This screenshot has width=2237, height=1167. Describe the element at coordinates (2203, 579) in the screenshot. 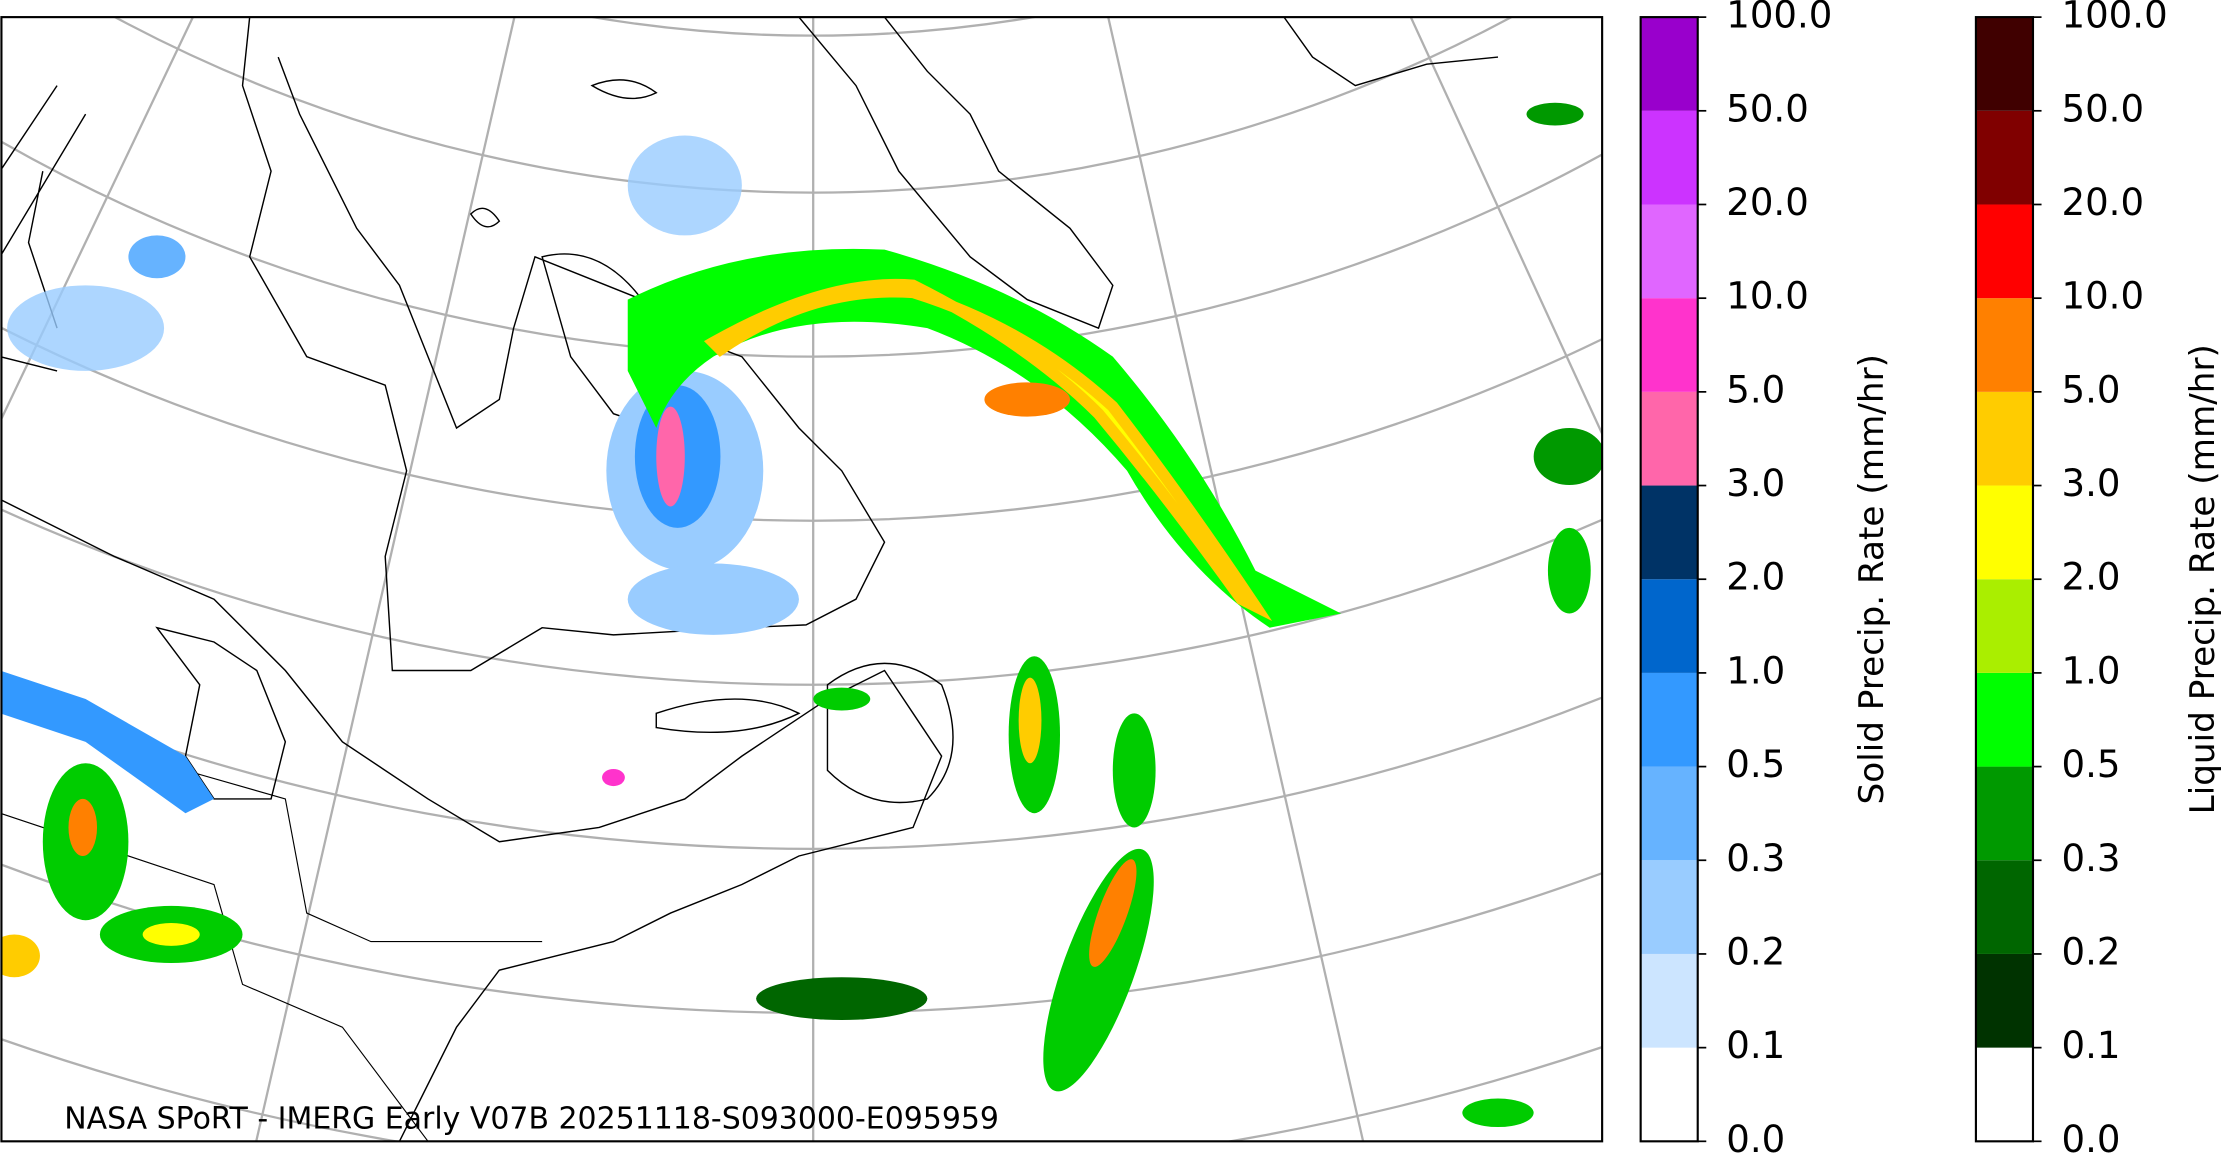

I see `colorbar-label: Liquid Precip. Rate (mm/hr)` at that location.